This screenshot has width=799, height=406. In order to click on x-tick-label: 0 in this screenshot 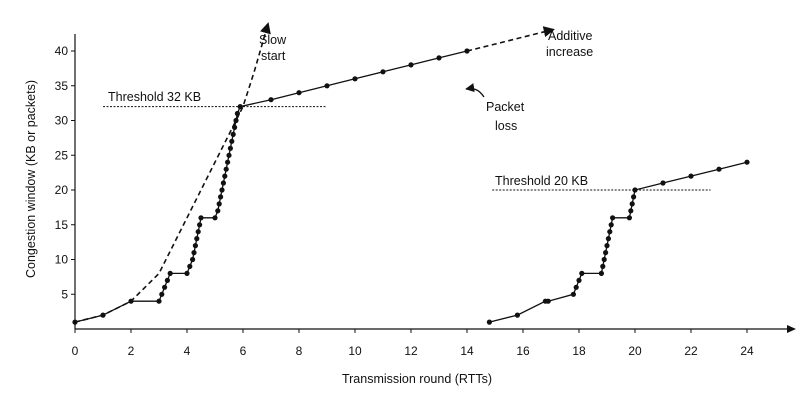, I will do `click(75, 351)`.